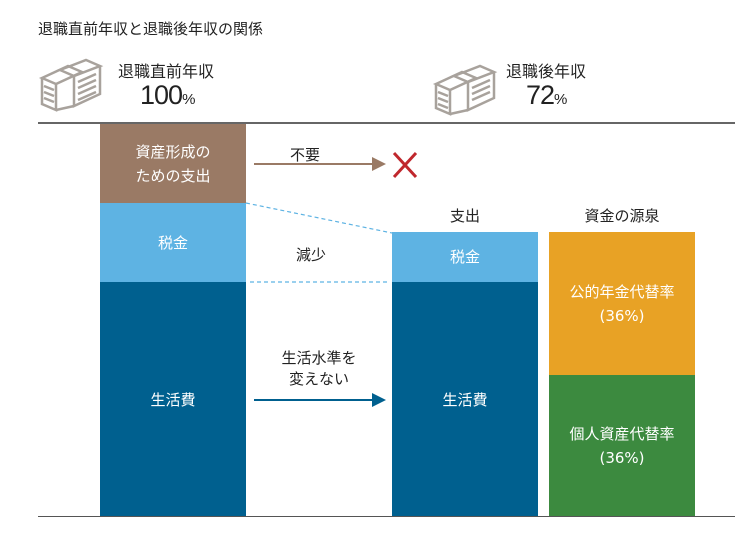 Image resolution: width=750 pixels, height=545 pixels. Describe the element at coordinates (173, 242) in the screenshot. I see `tax-segment-before: 税金` at that location.